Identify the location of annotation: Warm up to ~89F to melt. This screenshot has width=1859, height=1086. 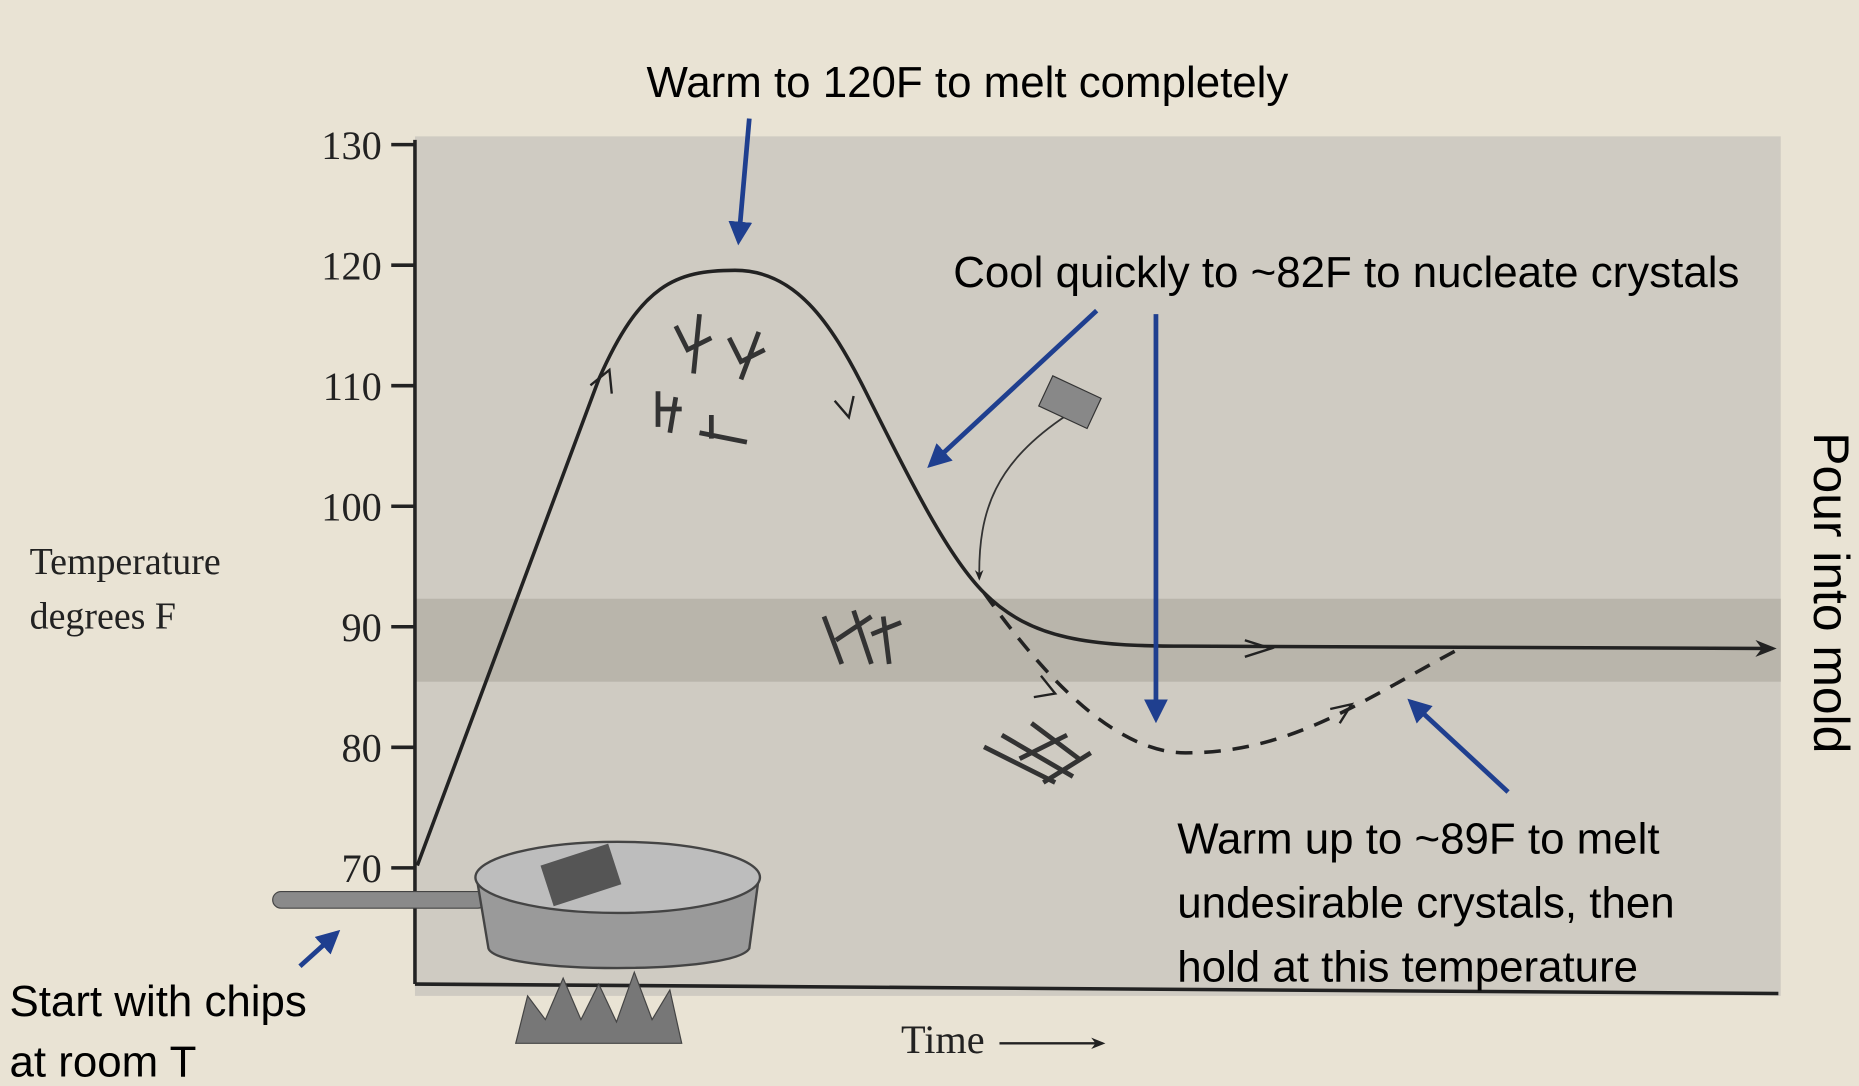
(1418, 839).